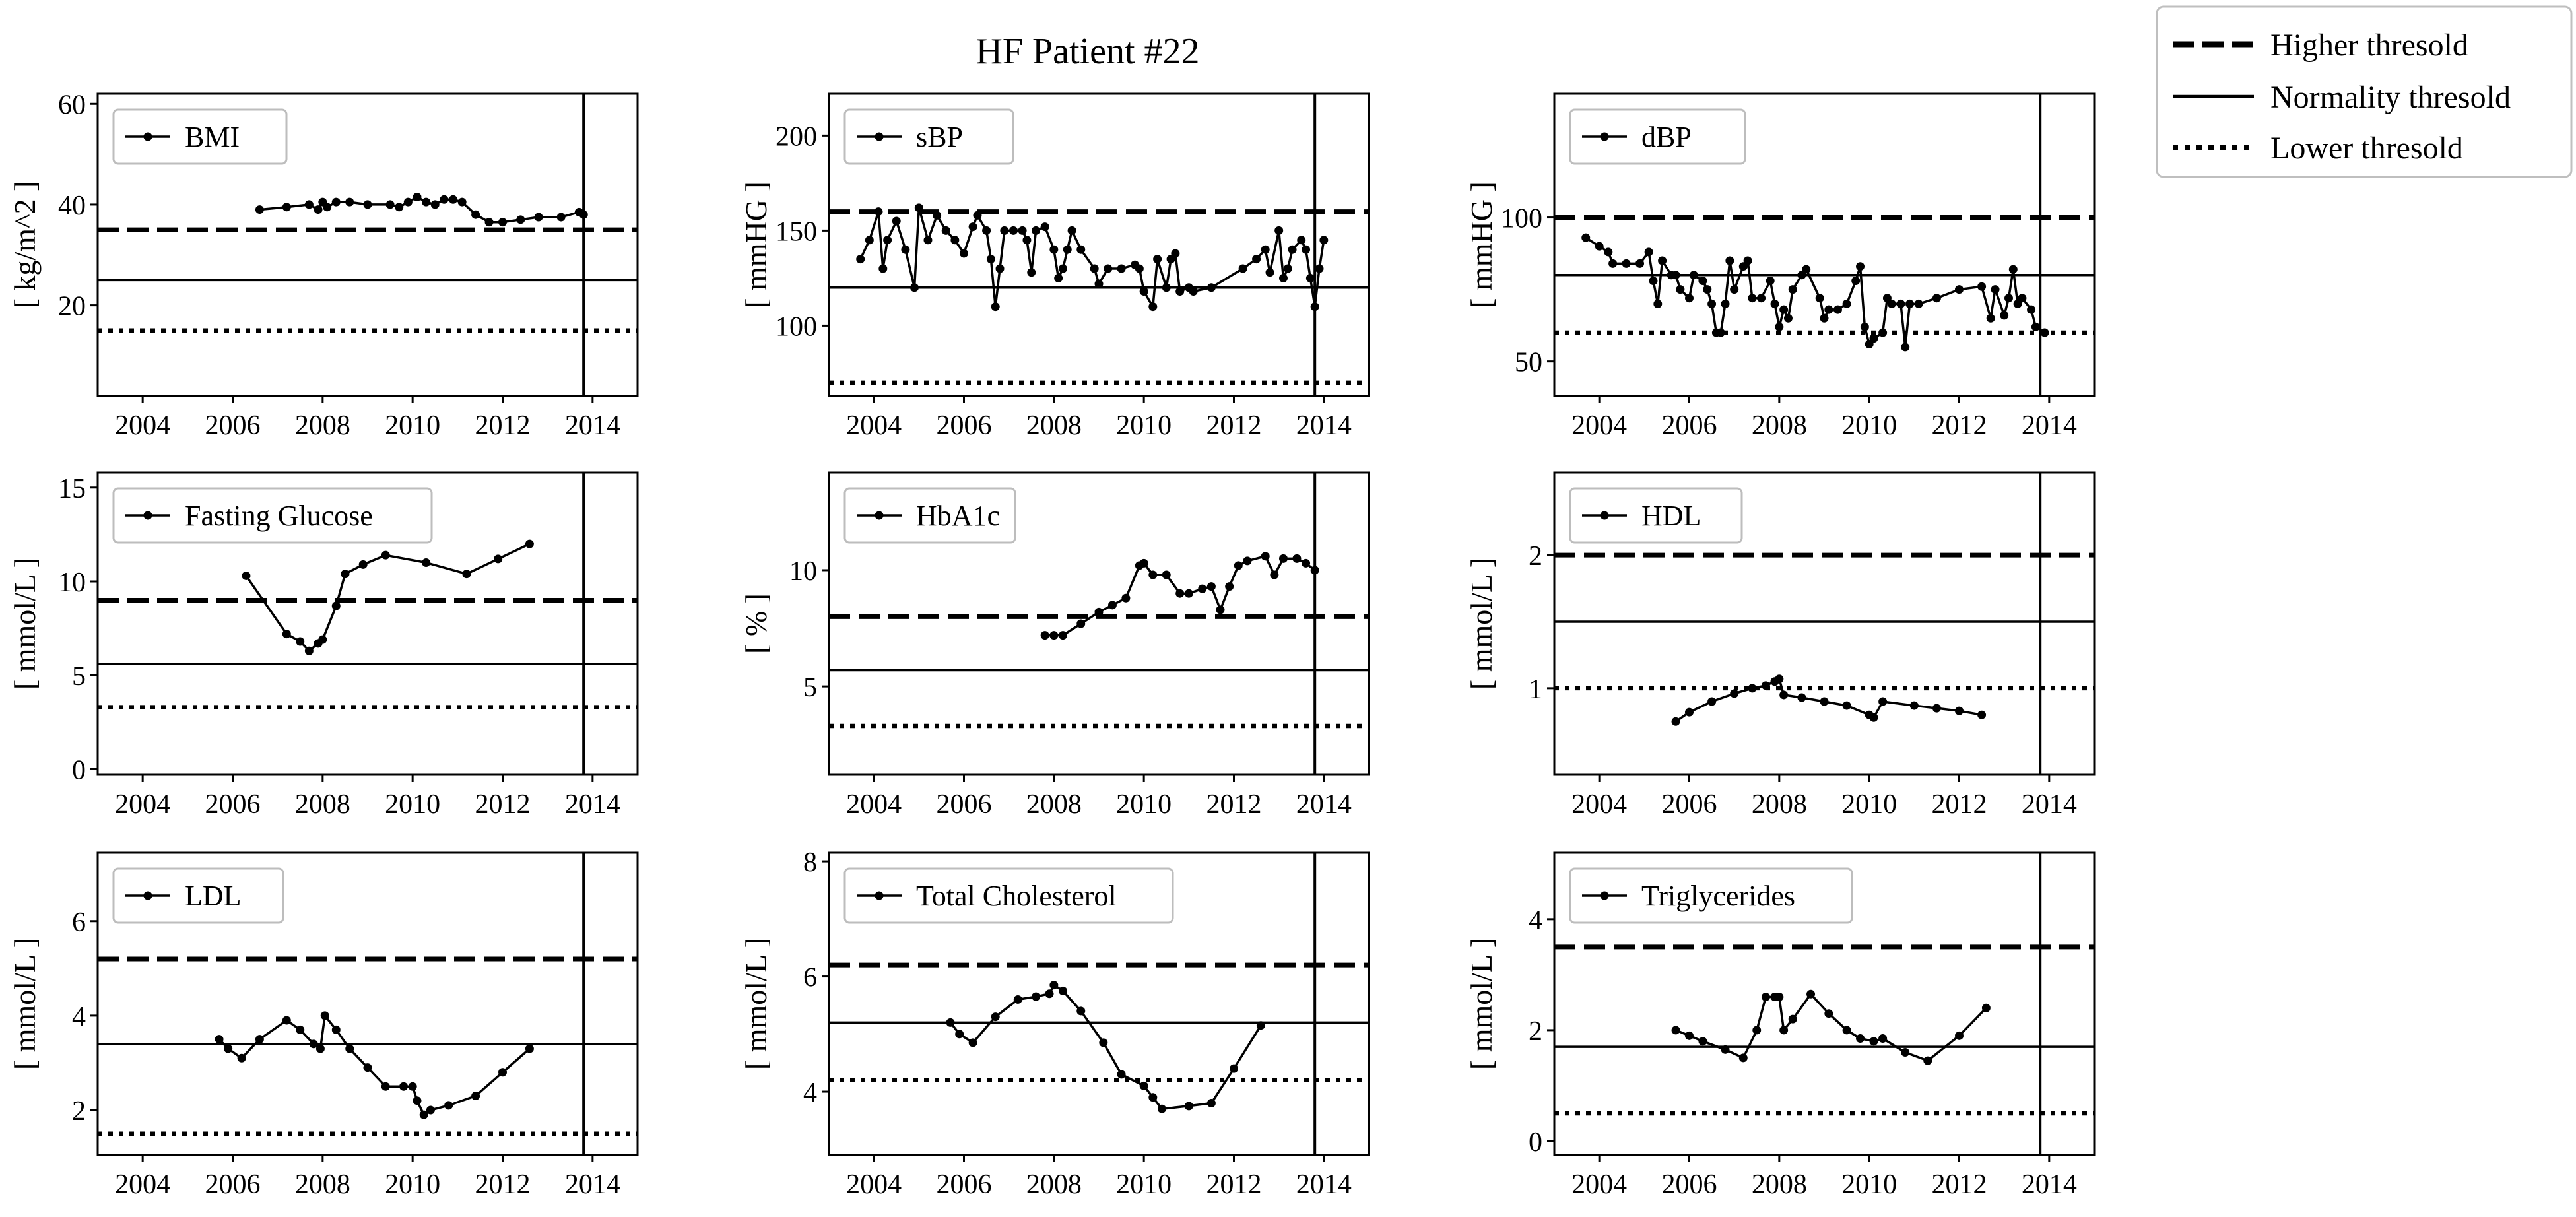 The height and width of the screenshot is (1217, 2576). What do you see at coordinates (2390, 97) in the screenshot?
I see `legend-label-normality: Normality thresold` at bounding box center [2390, 97].